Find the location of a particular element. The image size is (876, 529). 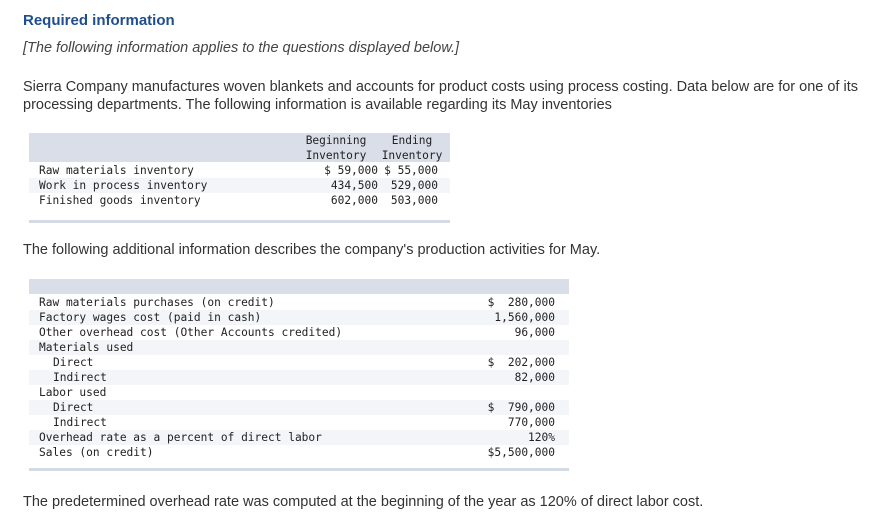

production-table-header is located at coordinates (299, 286).